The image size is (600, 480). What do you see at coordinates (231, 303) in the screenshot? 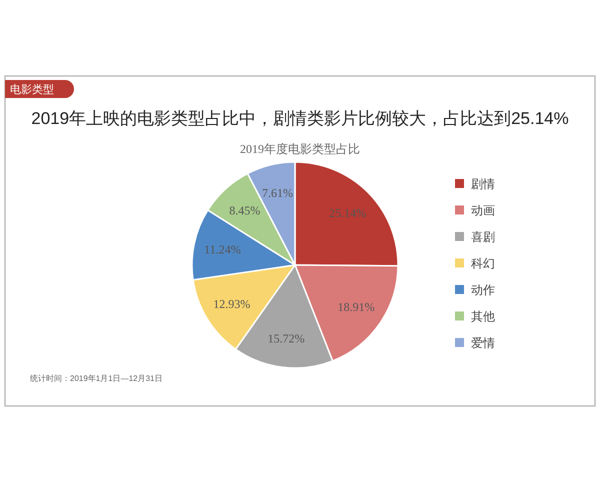
I see `data-label: 12.93%` at bounding box center [231, 303].